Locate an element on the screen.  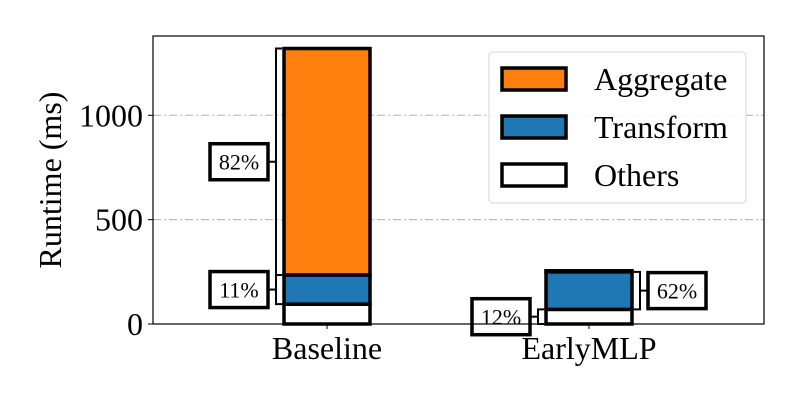
percent-label: 62% is located at coordinates (677, 291).